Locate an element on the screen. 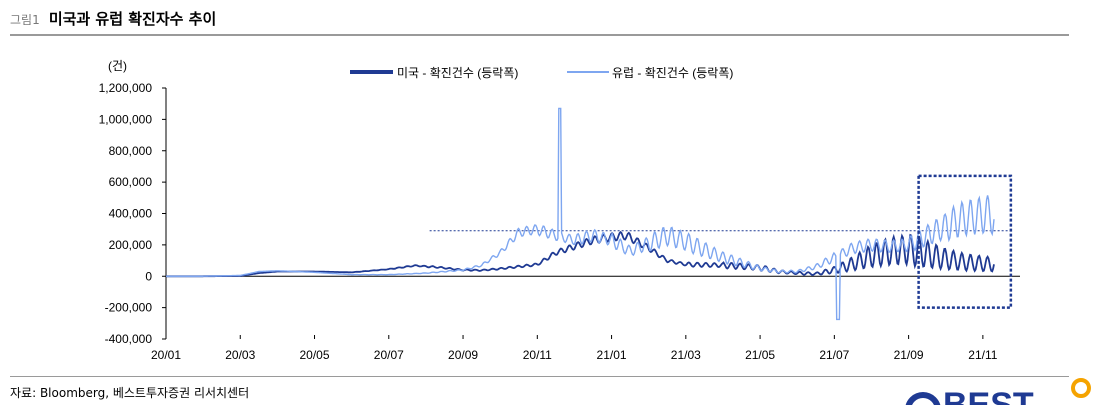 The image size is (1111, 405). x-tick-label: 21/09 is located at coordinates (909, 355).